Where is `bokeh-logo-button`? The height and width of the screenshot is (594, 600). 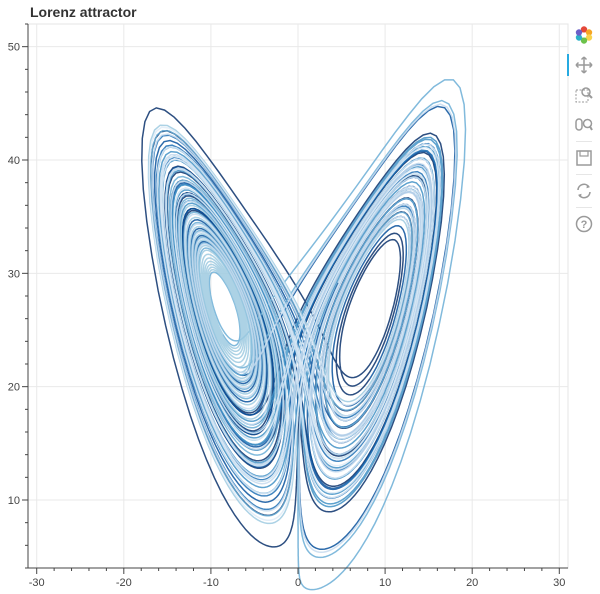
bokeh-logo-button is located at coordinates (584, 35).